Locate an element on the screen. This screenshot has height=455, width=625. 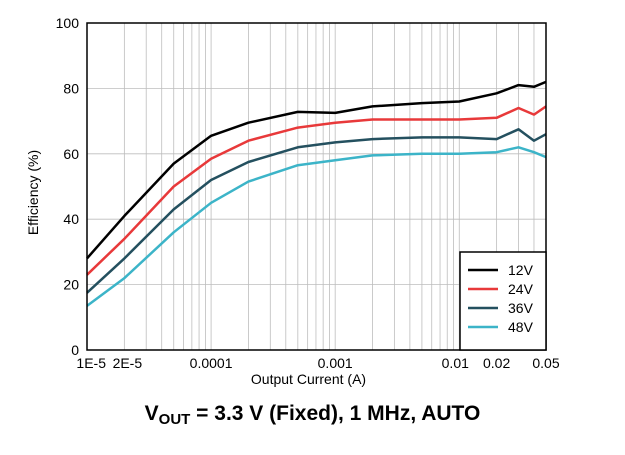
y-tick-label: 0 is located at coordinates (75, 350).